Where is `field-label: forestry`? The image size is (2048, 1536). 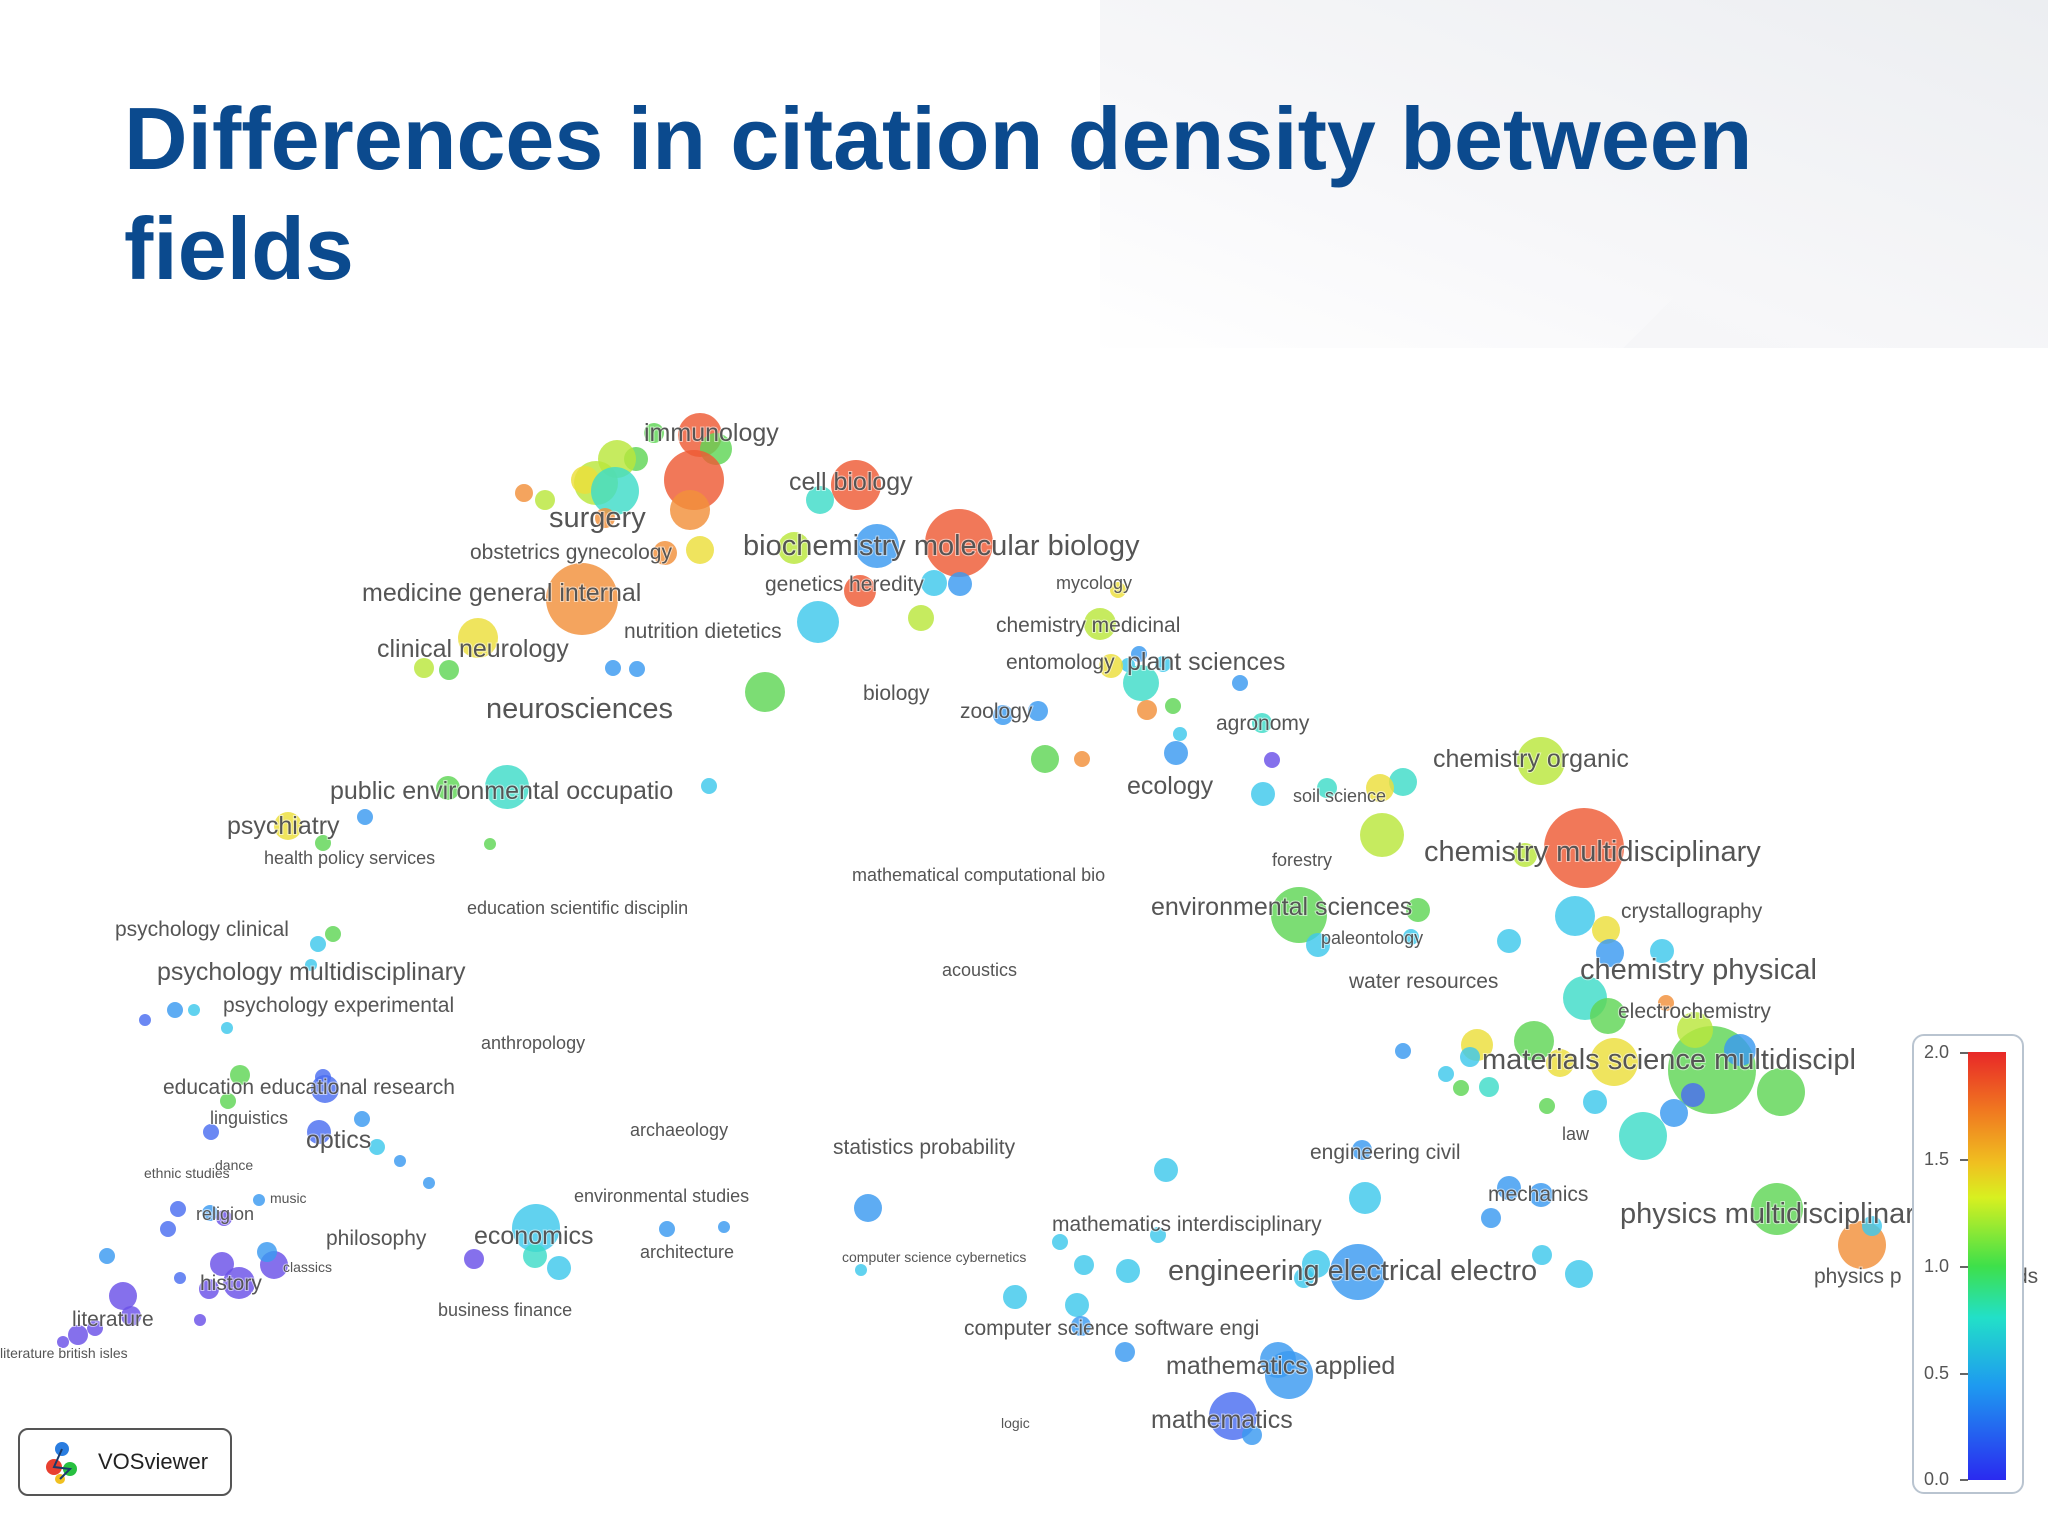
field-label: forestry is located at coordinates (1302, 860).